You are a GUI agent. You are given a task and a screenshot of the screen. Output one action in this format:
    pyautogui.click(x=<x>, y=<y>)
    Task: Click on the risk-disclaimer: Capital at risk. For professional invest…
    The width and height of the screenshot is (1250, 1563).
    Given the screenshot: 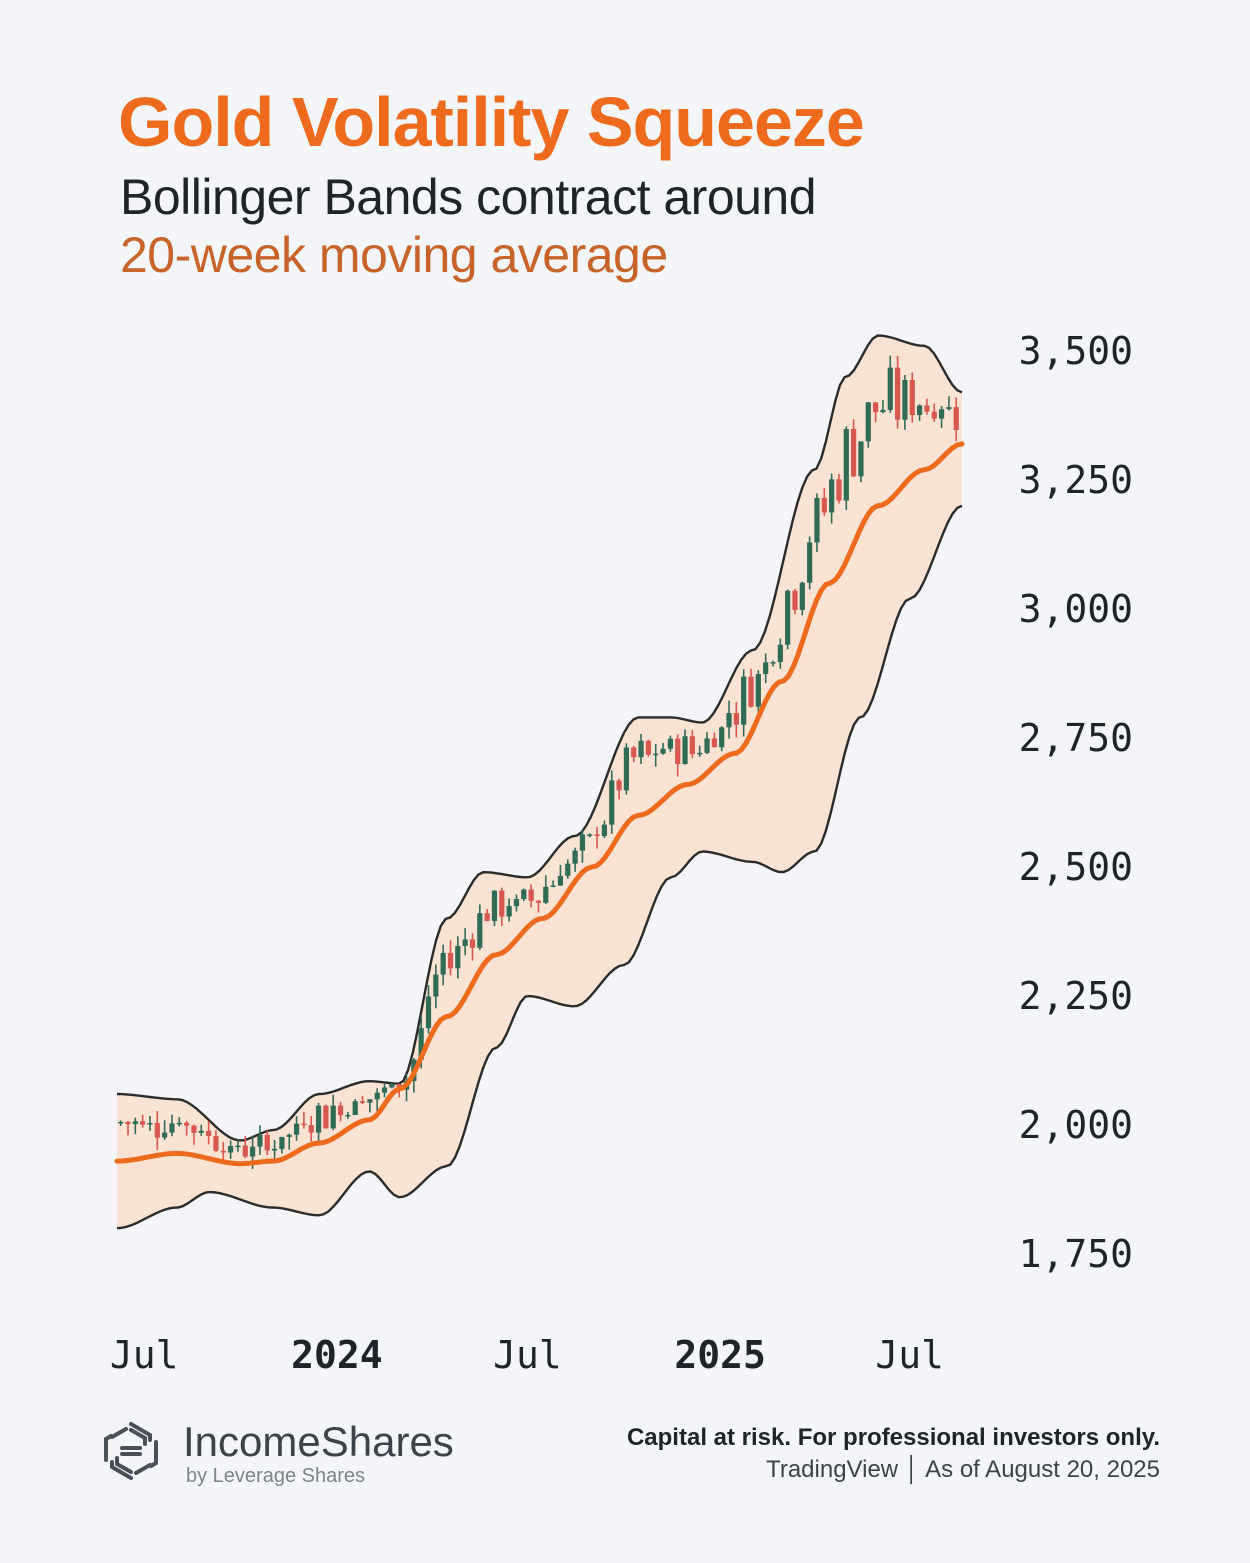 What is the action you would take?
    pyautogui.click(x=893, y=1437)
    